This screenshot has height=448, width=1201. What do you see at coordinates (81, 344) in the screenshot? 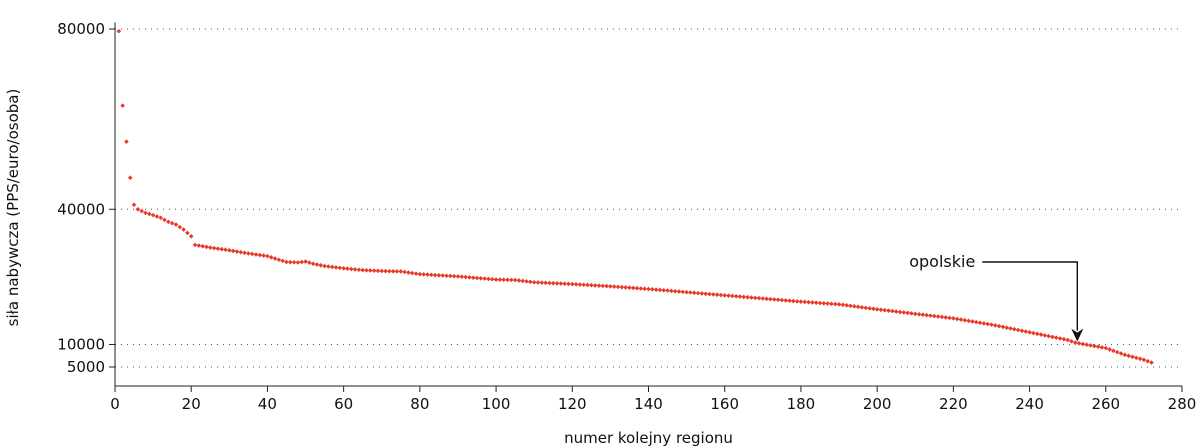
I see `y-tick-label: 10000` at bounding box center [81, 344].